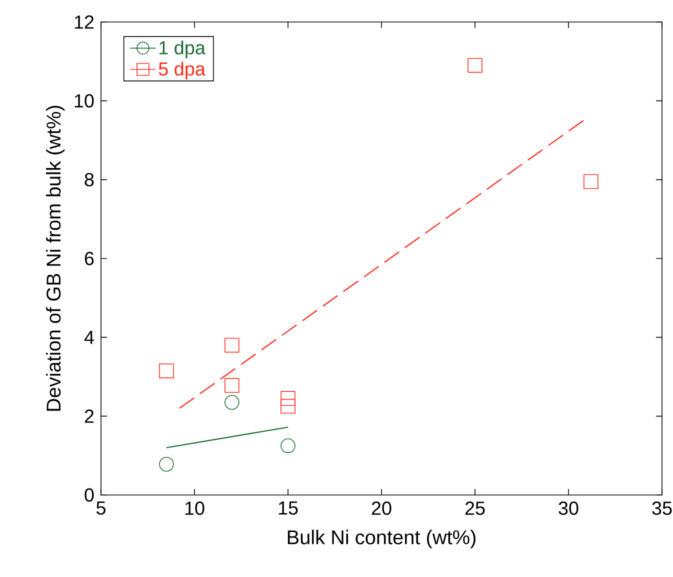 This screenshot has height=577, width=673. Describe the element at coordinates (84, 22) in the screenshot. I see `y-tick-label: 12` at that location.